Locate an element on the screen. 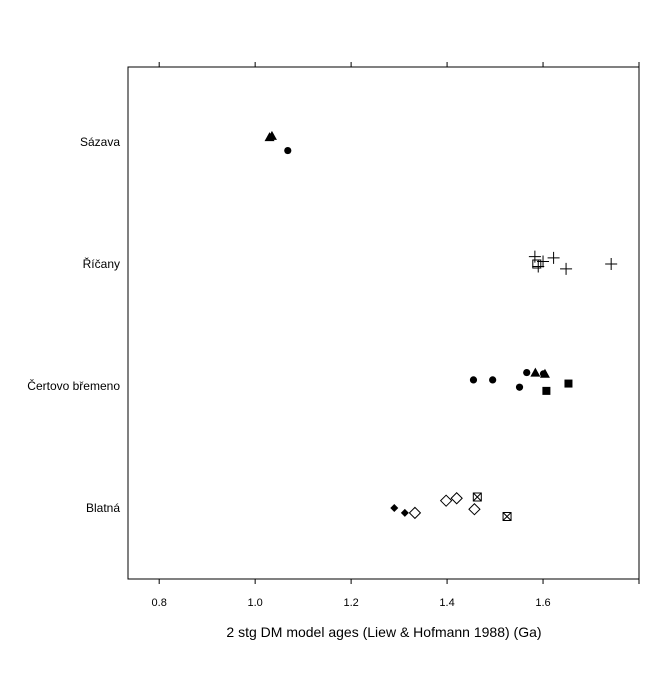  category-label: Čertovo břemeno is located at coordinates (73, 385).